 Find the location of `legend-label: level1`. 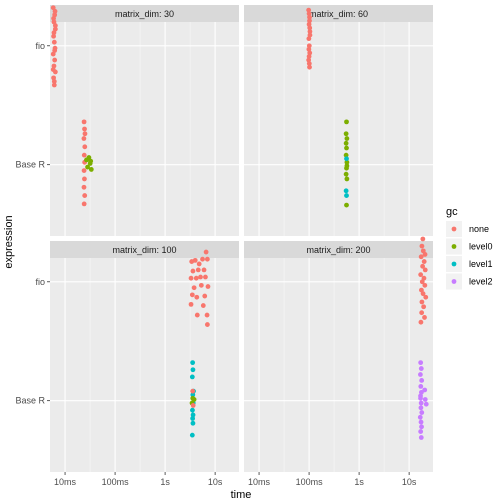

legend-label: level1 is located at coordinates (481, 264).